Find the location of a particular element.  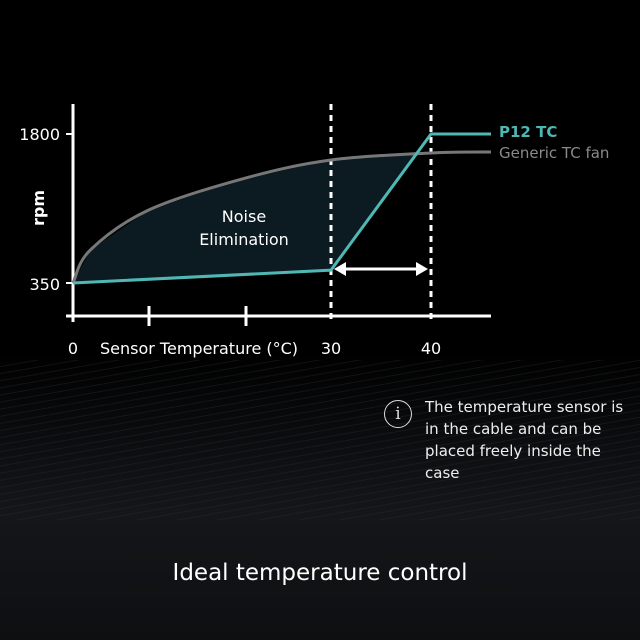

x-tick-0: 0 is located at coordinates (73, 348).